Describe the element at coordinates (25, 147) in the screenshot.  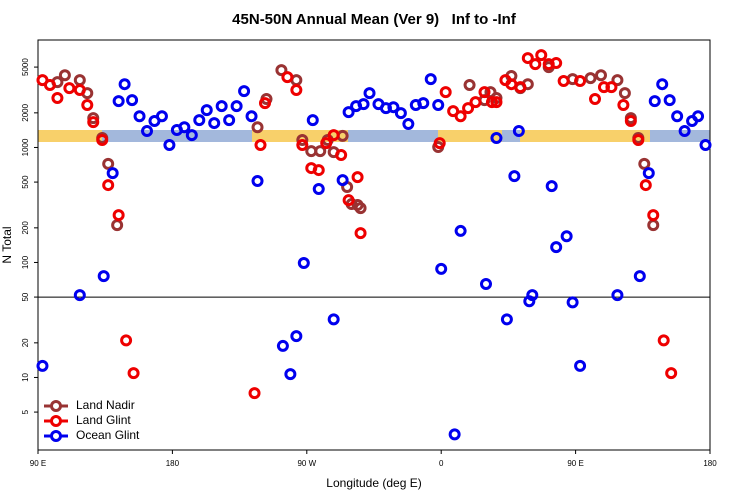
I see `y-tick-label: 1000` at that location.